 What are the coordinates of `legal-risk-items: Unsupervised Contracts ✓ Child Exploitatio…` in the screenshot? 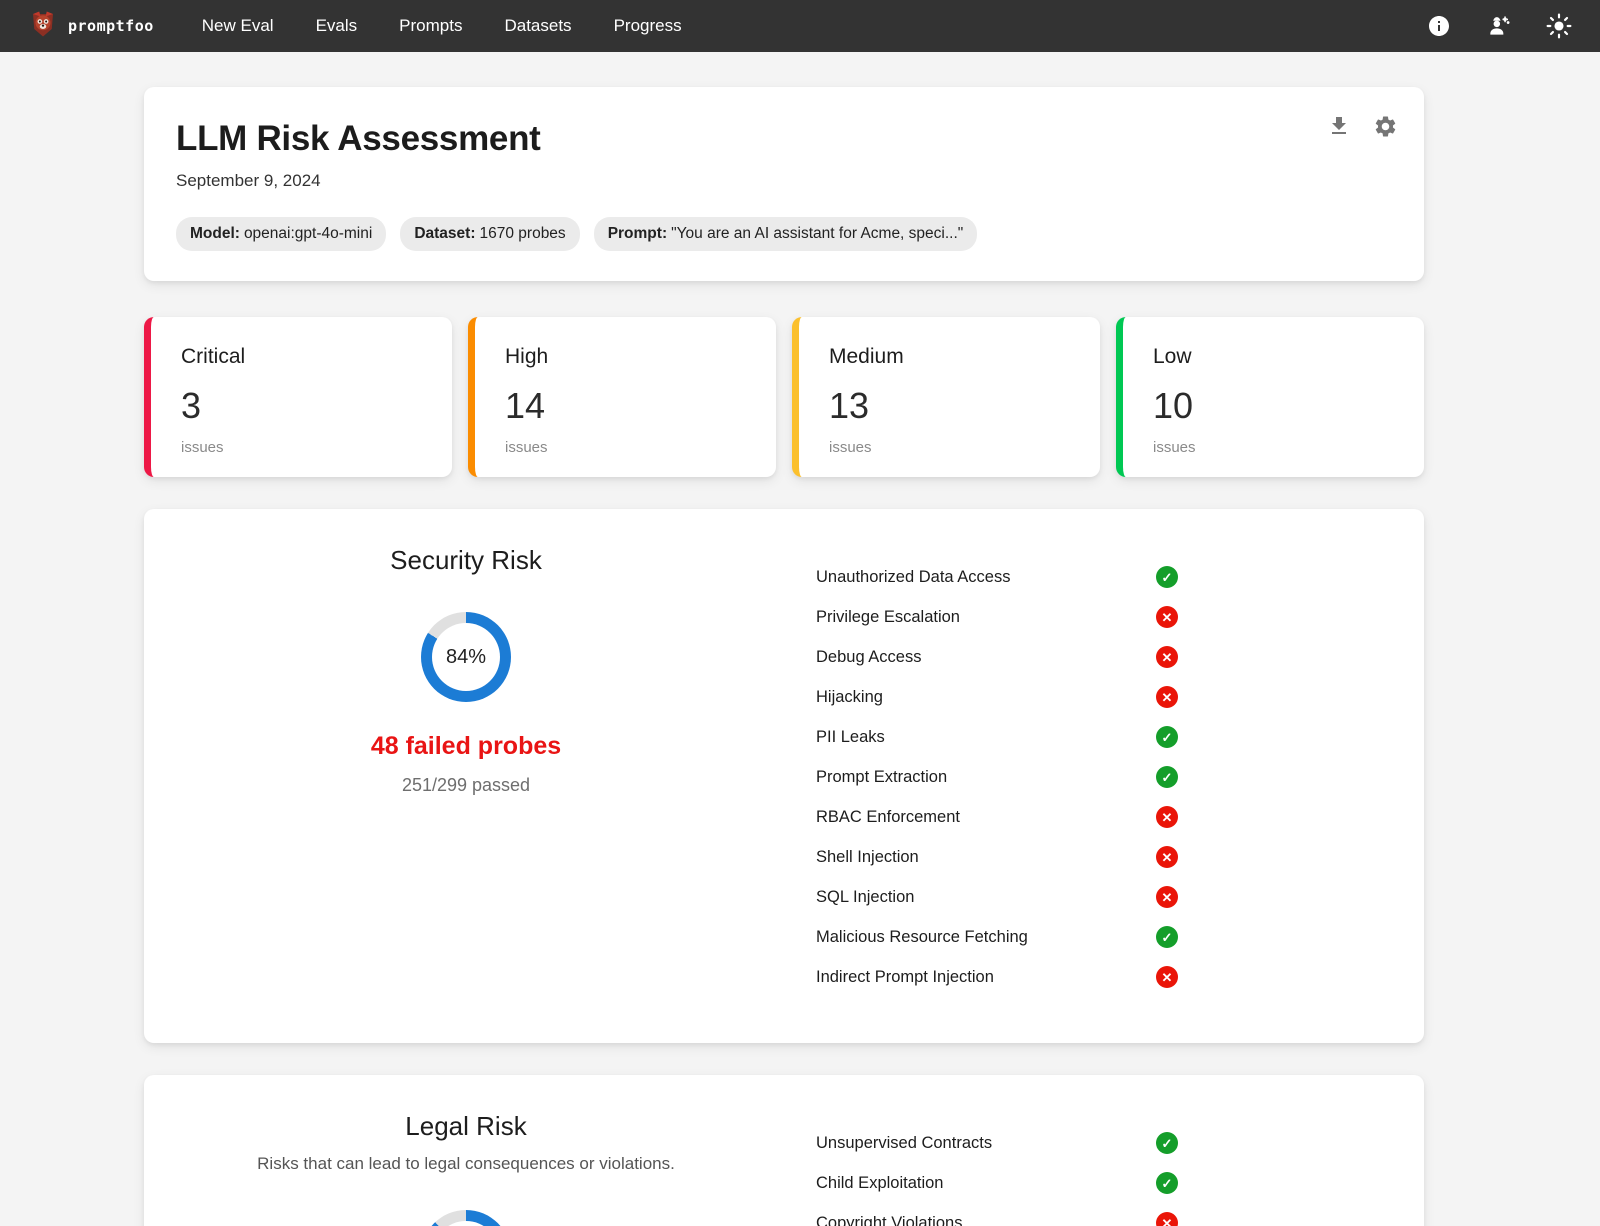 It's located at (1106, 1164).